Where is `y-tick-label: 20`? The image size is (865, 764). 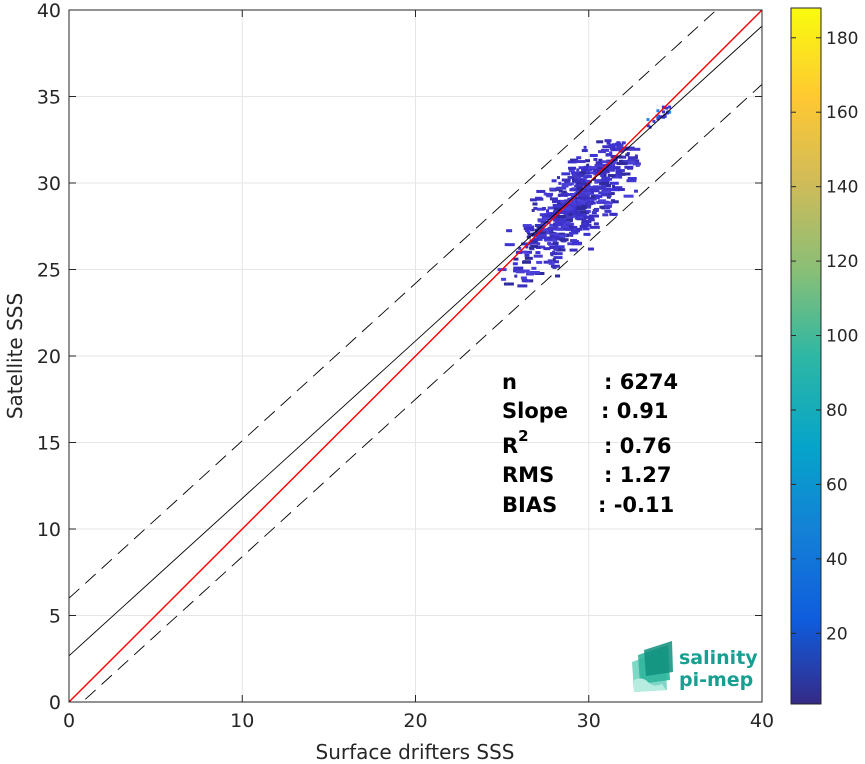
y-tick-label: 20 is located at coordinates (49, 357).